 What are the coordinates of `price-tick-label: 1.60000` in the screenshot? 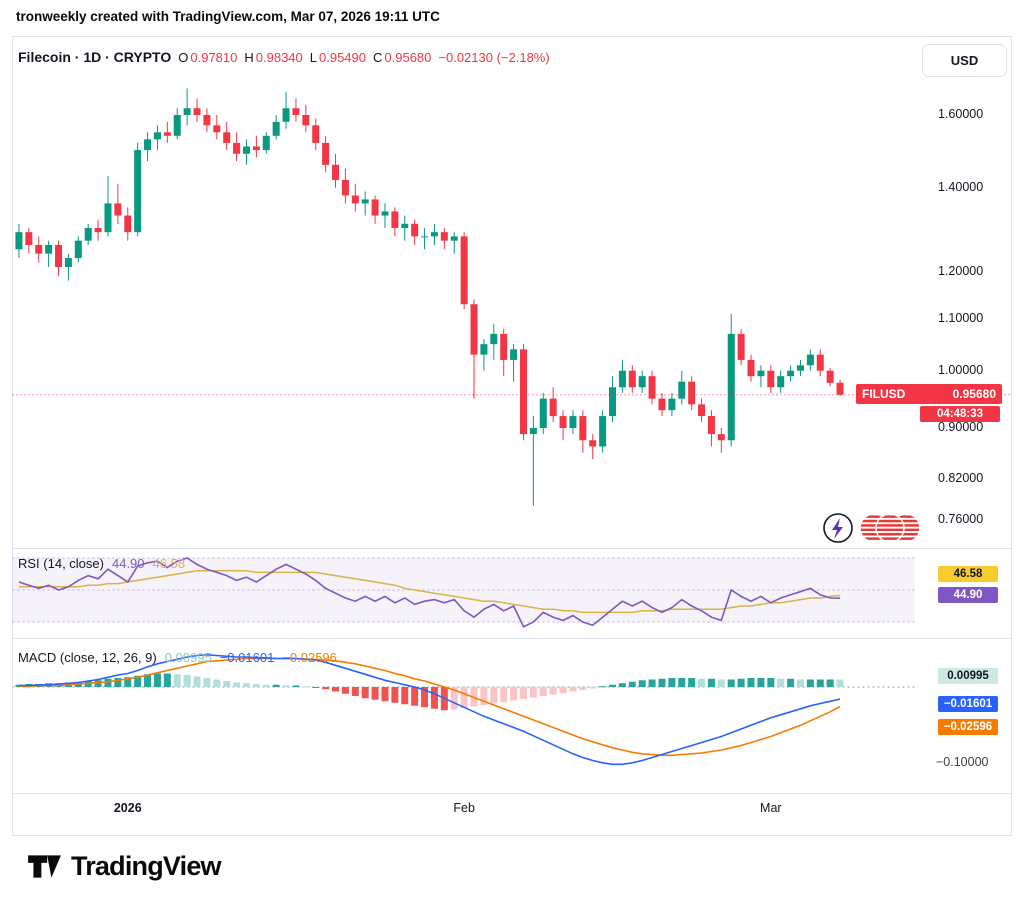 It's located at (961, 114).